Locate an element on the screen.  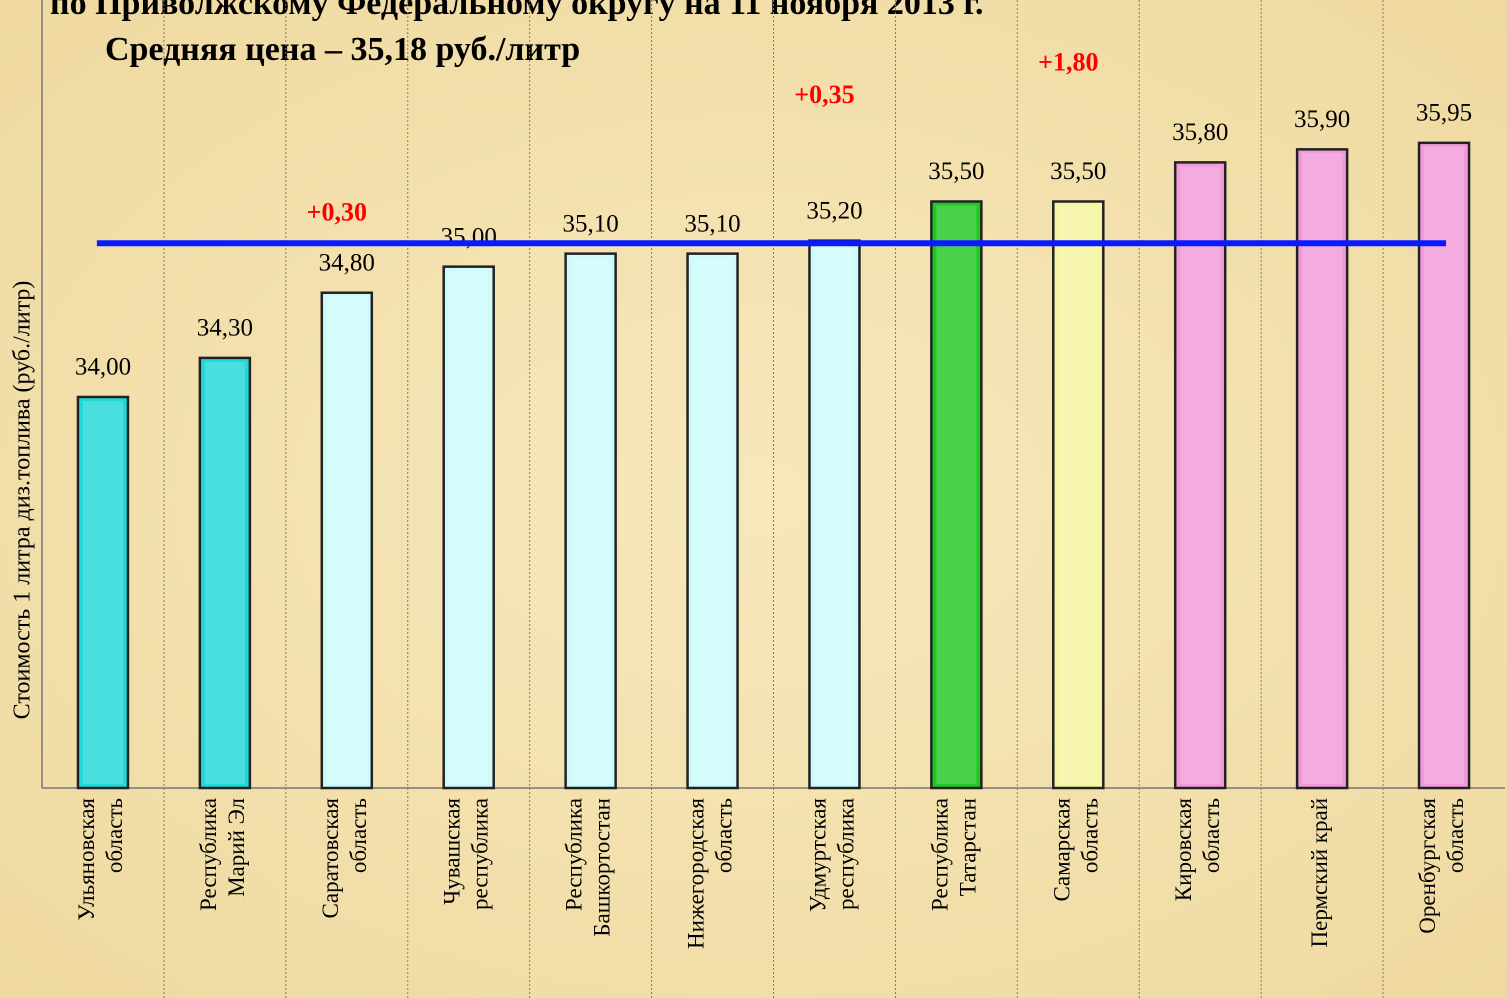
value-label: 35,90 is located at coordinates (1322, 119).